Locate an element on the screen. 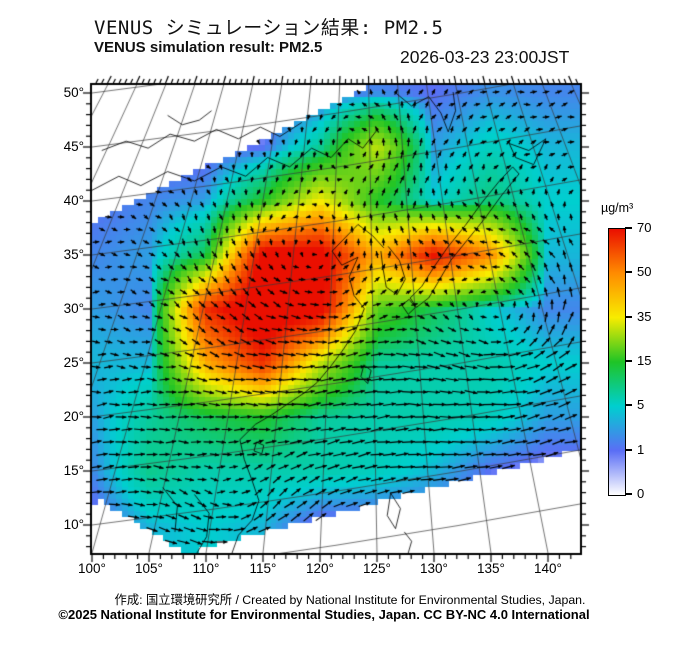 The width and height of the screenshot is (700, 649). page-title-japanese: VENUS シミュレーション結果: PM2.5 is located at coordinates (269, 28).